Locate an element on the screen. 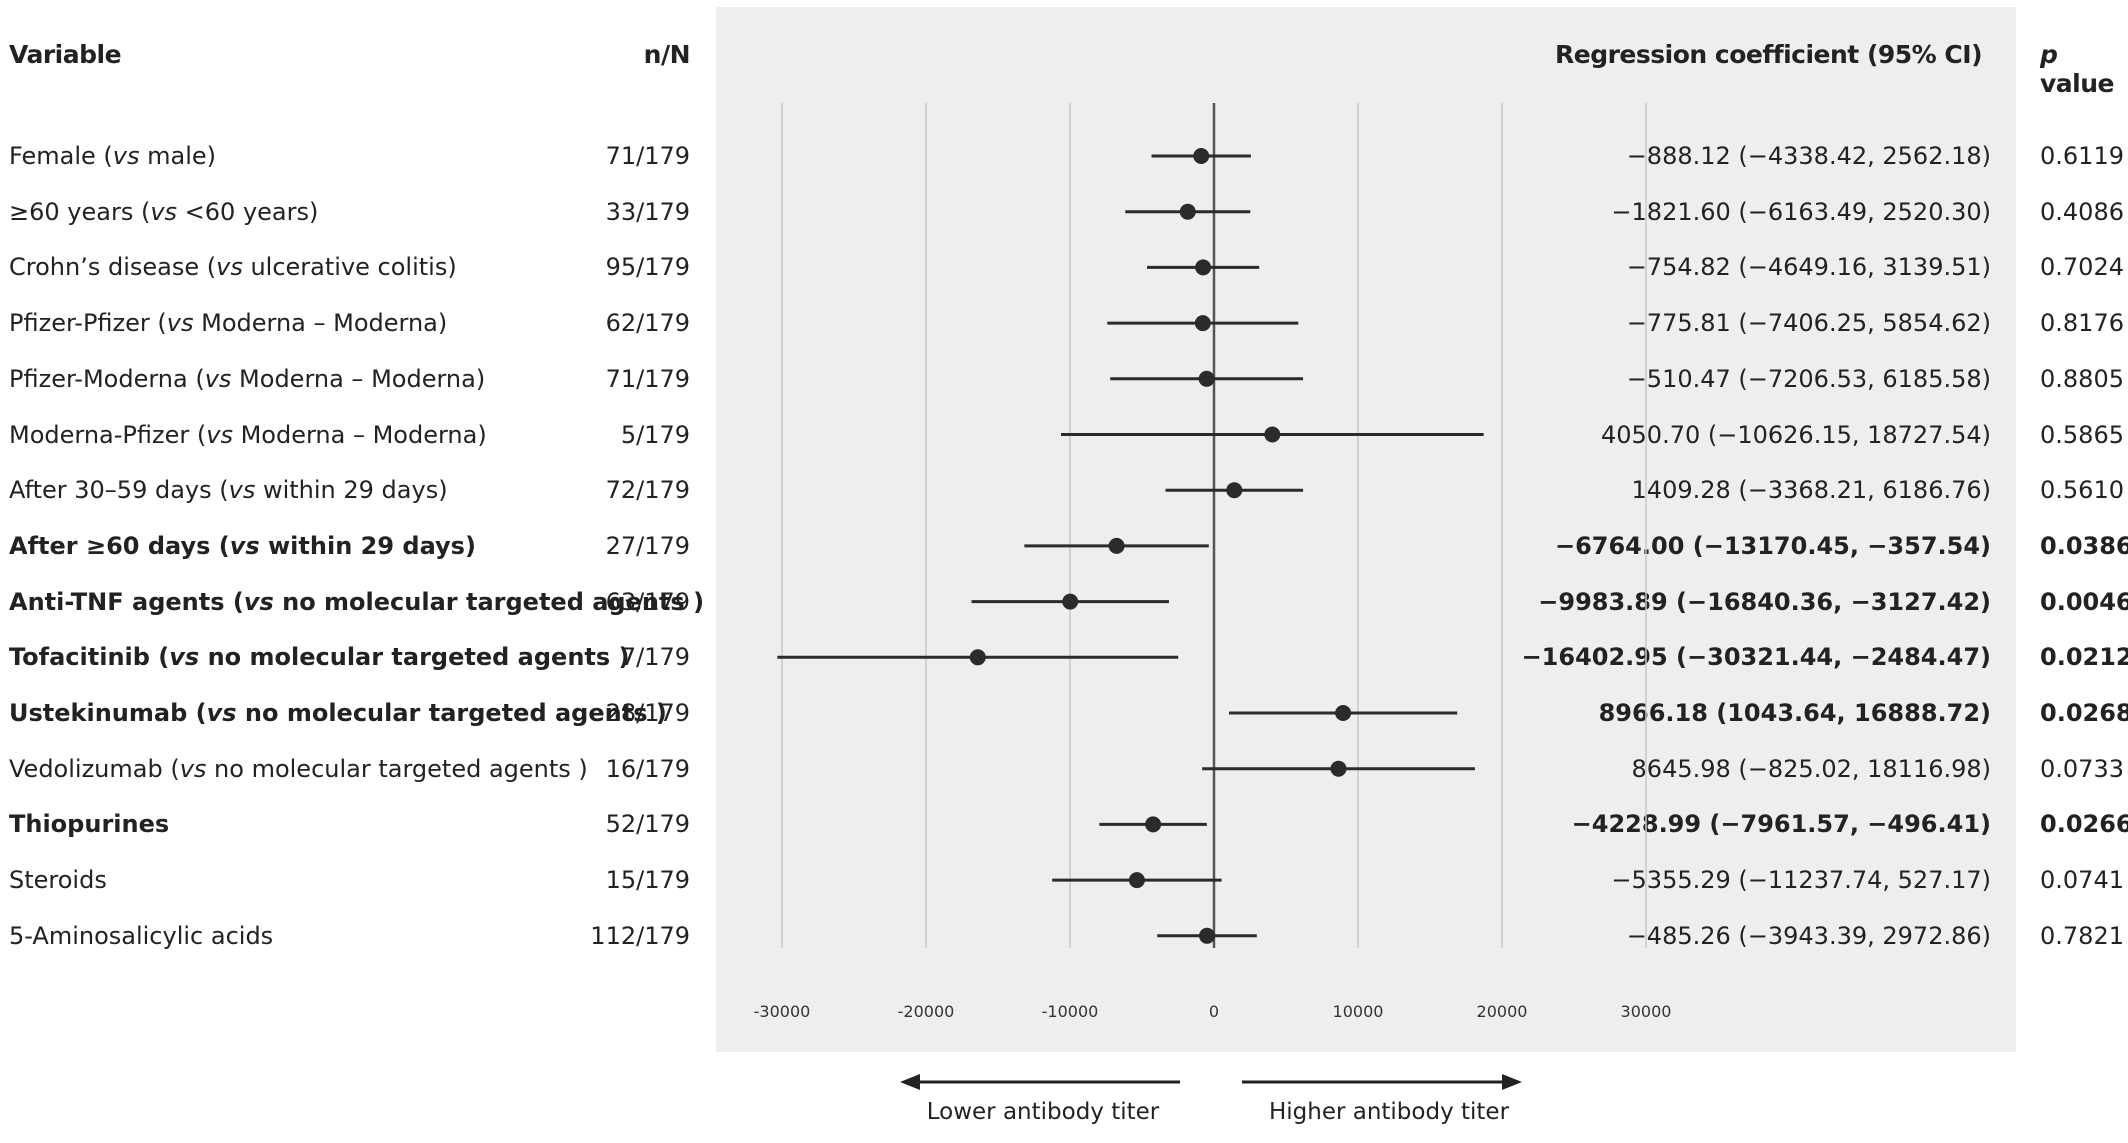  comparator-text: <60 years) is located at coordinates (248, 211).